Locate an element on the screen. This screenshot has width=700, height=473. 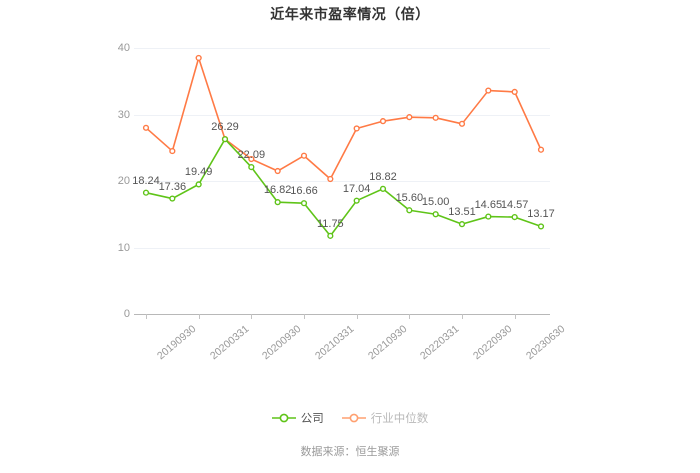
data-point-label: 13.51 is located at coordinates (462, 212).